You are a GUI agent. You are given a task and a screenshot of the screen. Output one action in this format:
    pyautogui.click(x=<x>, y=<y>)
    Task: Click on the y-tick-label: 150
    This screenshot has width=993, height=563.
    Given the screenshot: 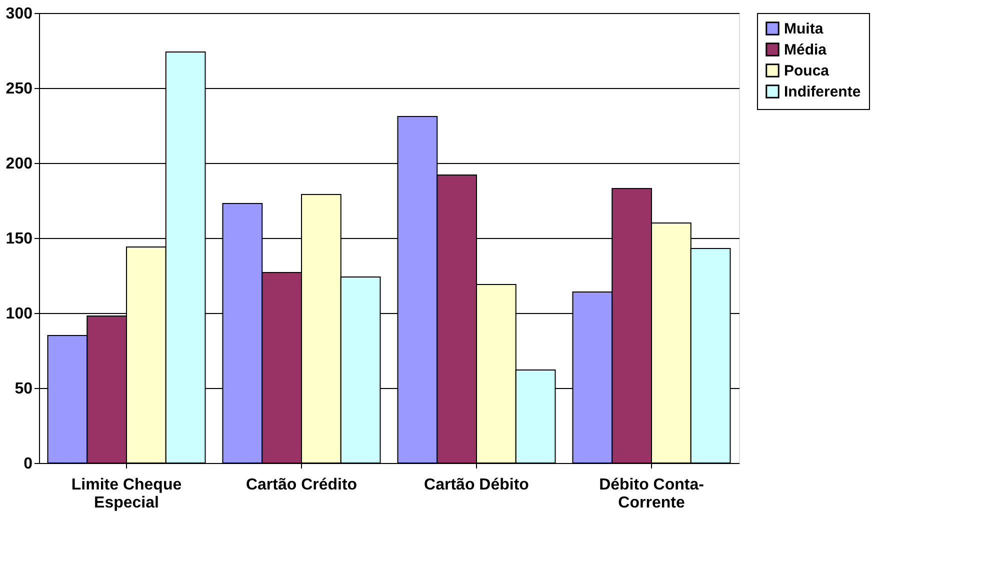 What is the action you would take?
    pyautogui.click(x=19, y=239)
    